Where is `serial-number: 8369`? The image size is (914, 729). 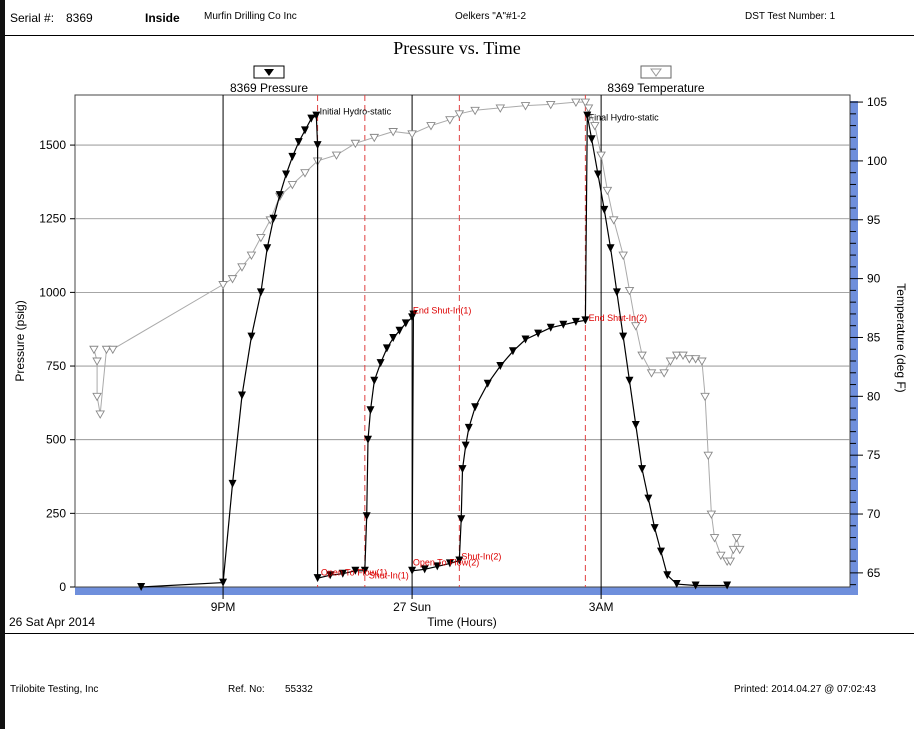
serial-number: 8369 is located at coordinates (79, 18).